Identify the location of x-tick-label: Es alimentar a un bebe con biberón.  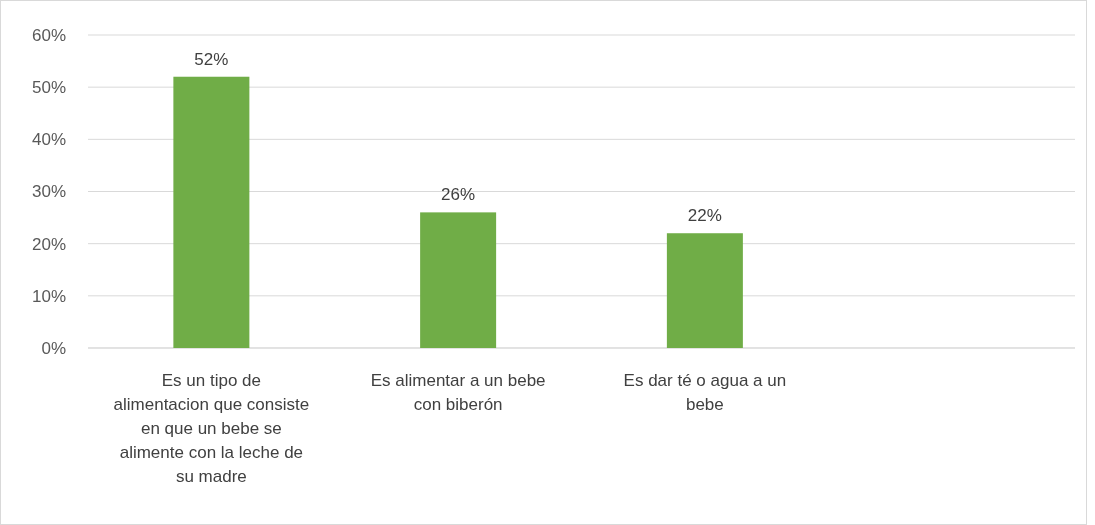
(458, 392).